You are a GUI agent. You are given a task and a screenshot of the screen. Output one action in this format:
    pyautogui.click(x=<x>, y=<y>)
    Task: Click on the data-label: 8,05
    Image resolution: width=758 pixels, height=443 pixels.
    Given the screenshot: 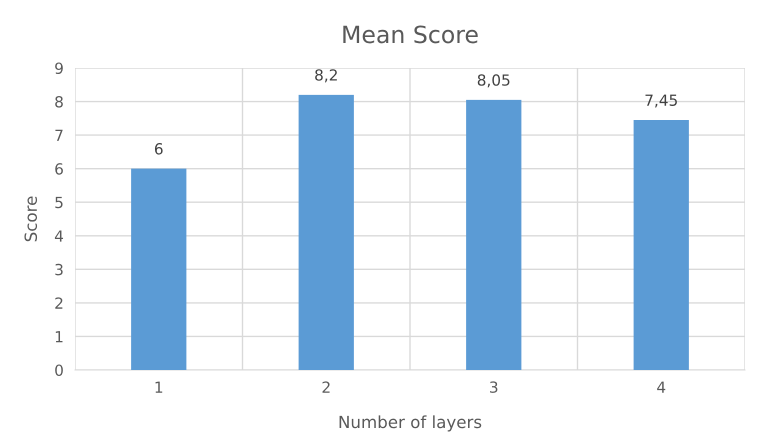 What is the action you would take?
    pyautogui.click(x=494, y=81)
    